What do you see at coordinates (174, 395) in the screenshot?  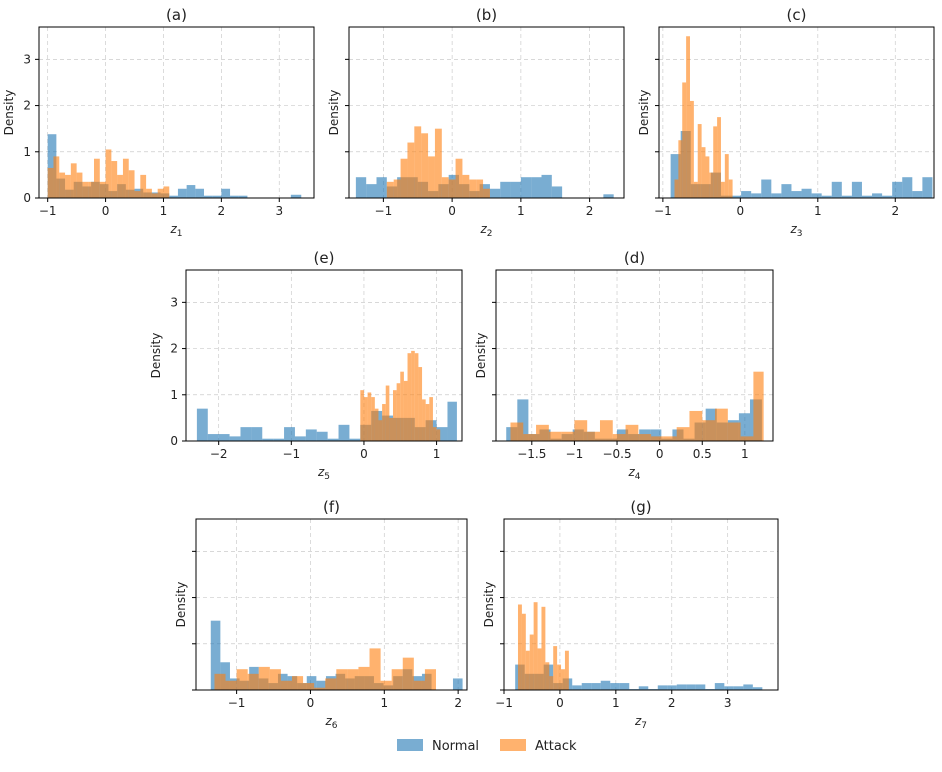 I see `panel-e-ytick-label: 1` at bounding box center [174, 395].